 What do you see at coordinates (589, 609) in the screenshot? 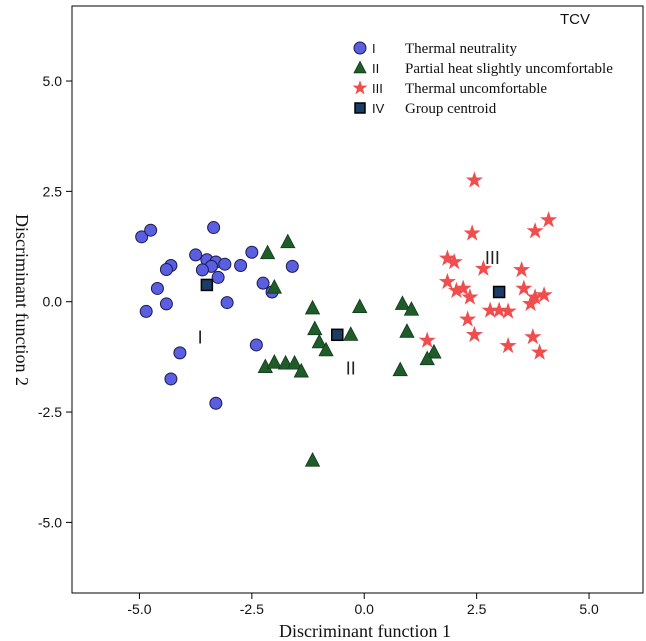
I see `x-tick-label: 5.0` at bounding box center [589, 609].